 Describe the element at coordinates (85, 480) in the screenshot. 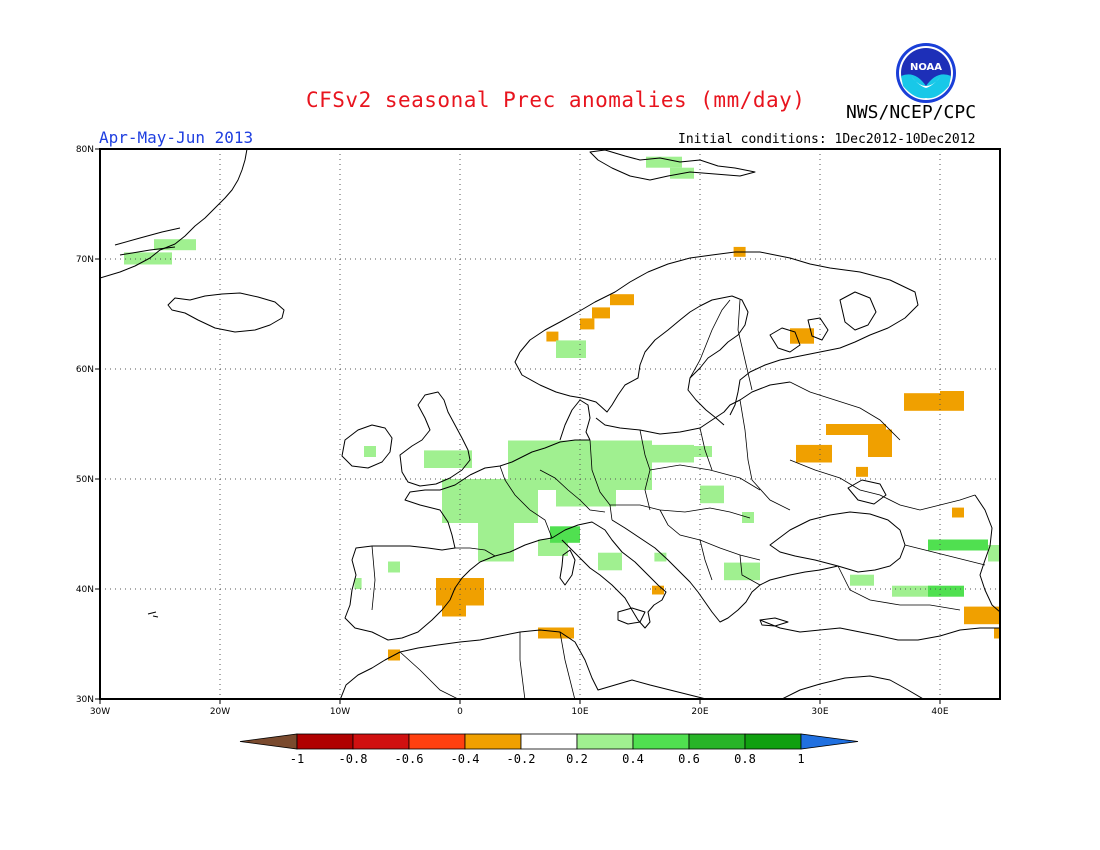

I see `lat-tick-label: 50N` at that location.